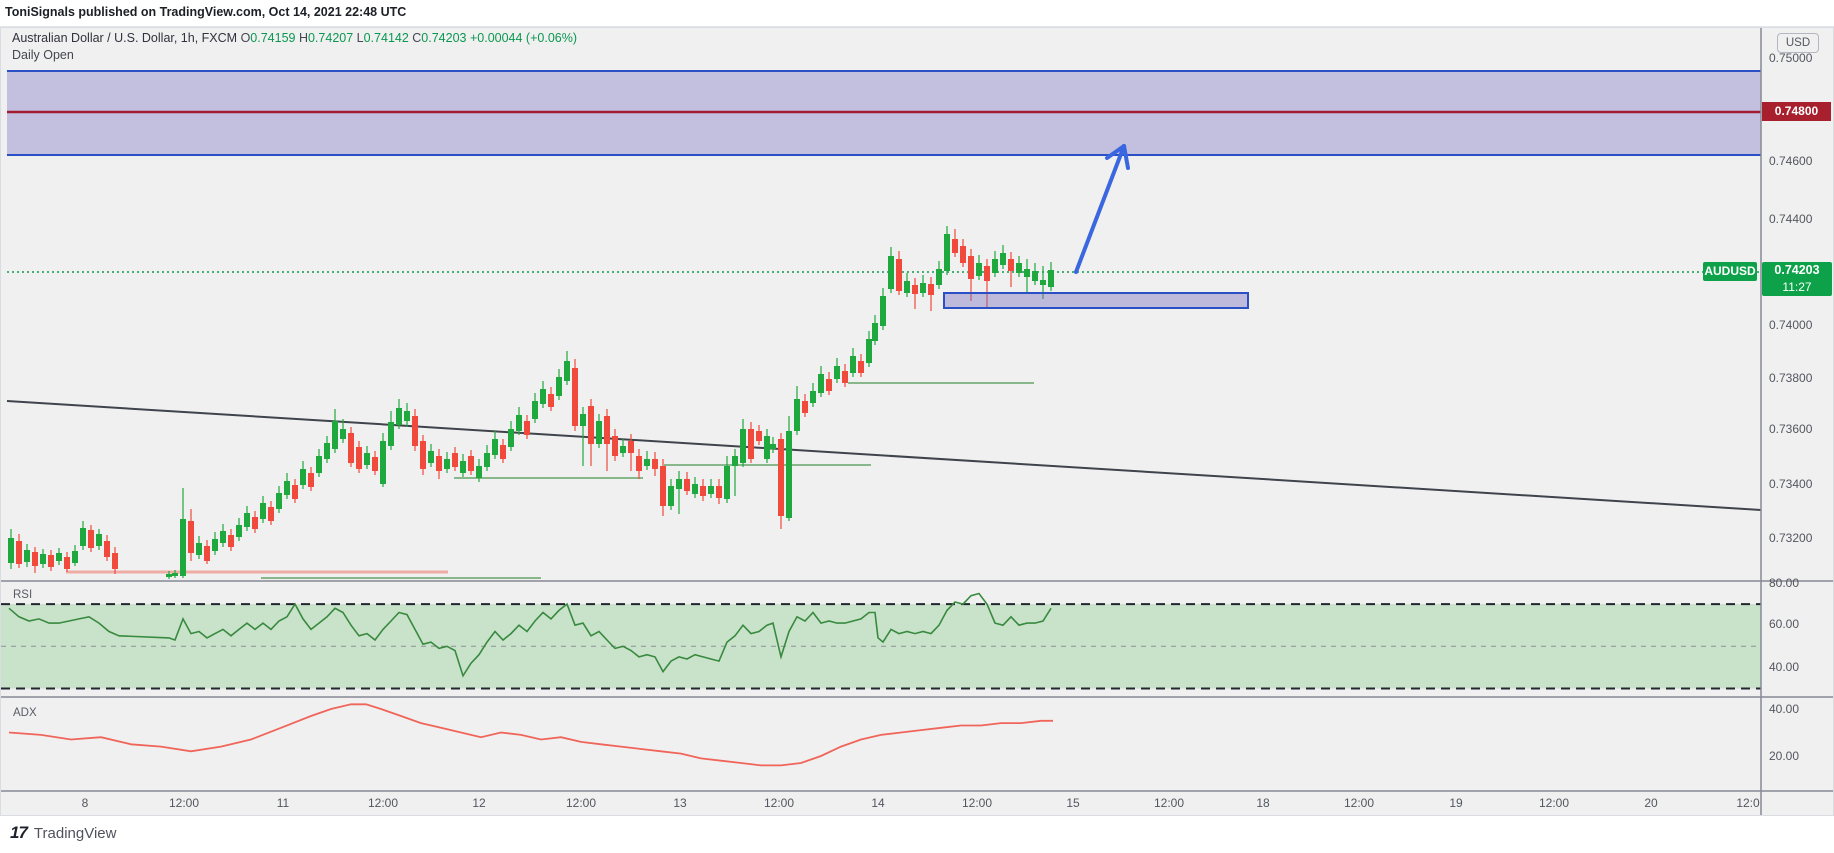  Describe the element at coordinates (1784, 667) in the screenshot. I see `rsi-tick-label: 40.00` at that location.